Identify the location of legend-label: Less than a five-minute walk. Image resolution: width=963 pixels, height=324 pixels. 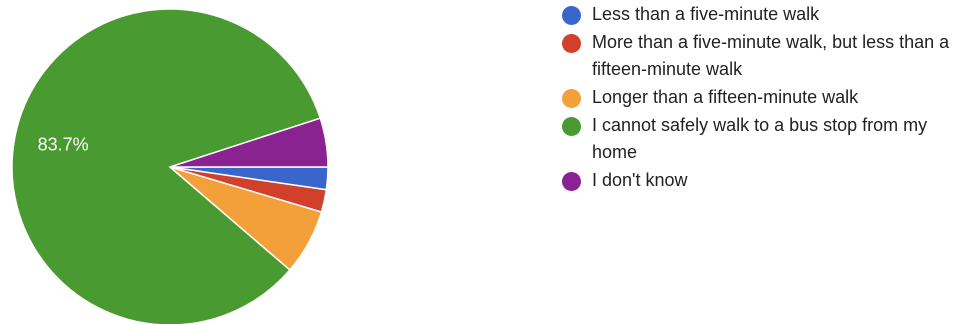
(706, 14).